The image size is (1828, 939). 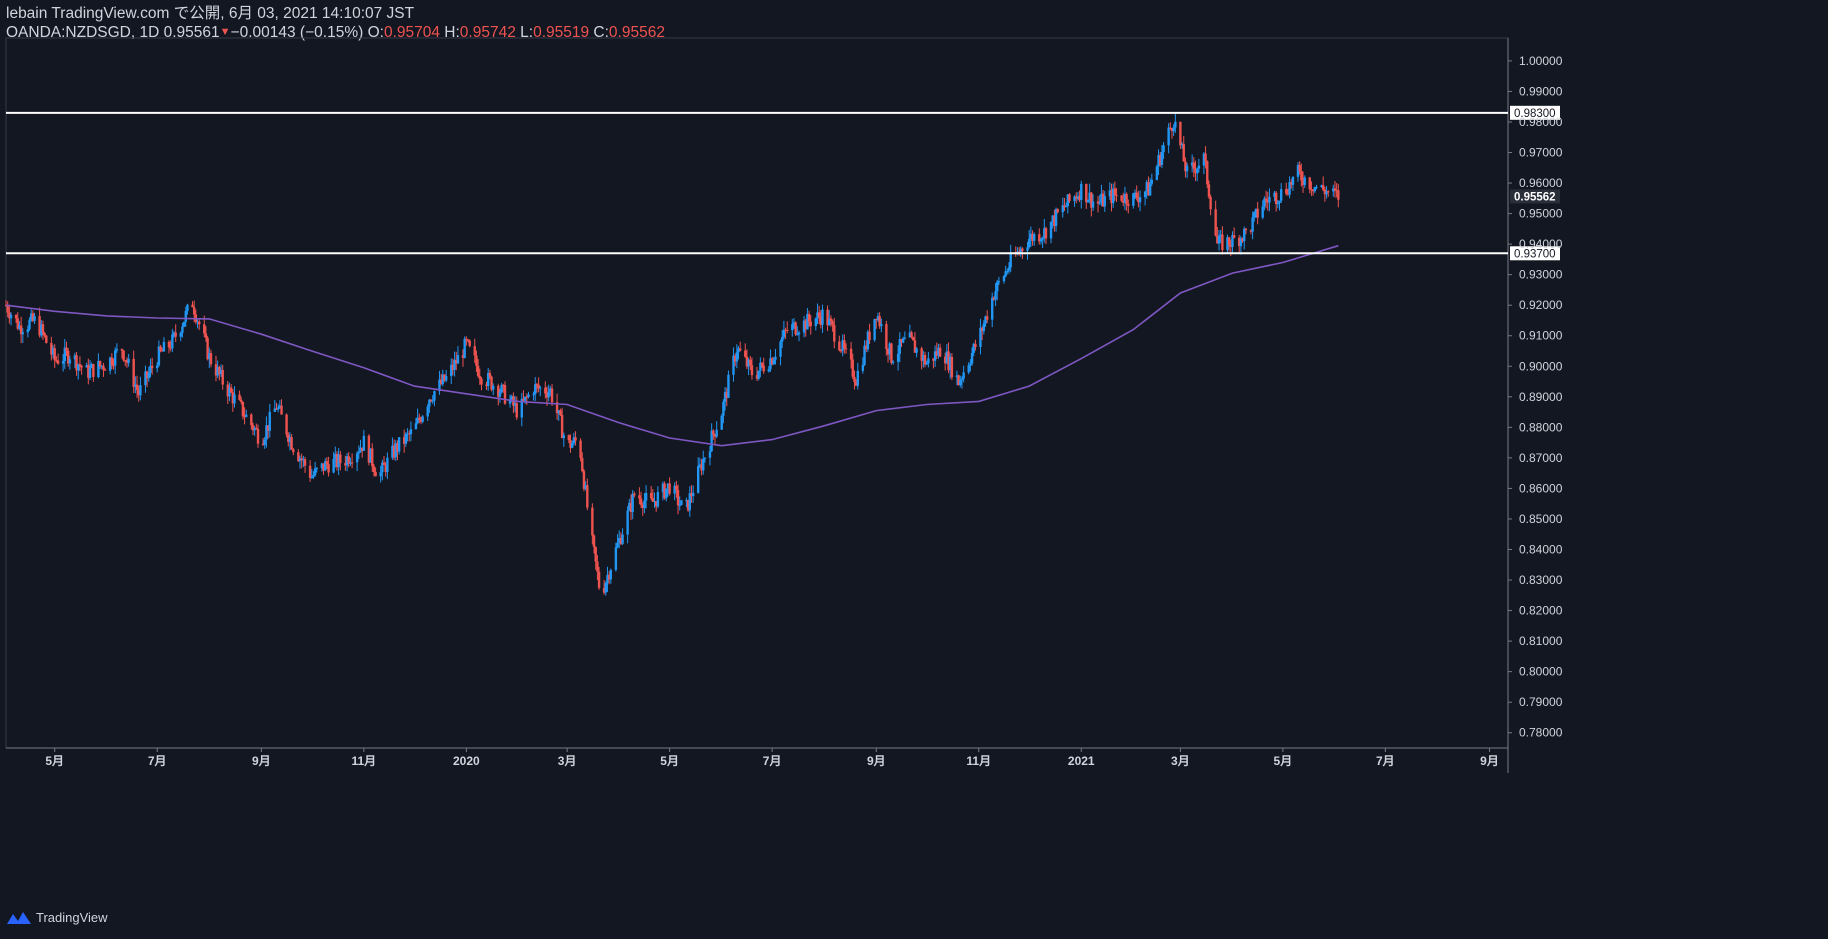 I want to click on last-price-label-bg, so click(x=1535, y=196).